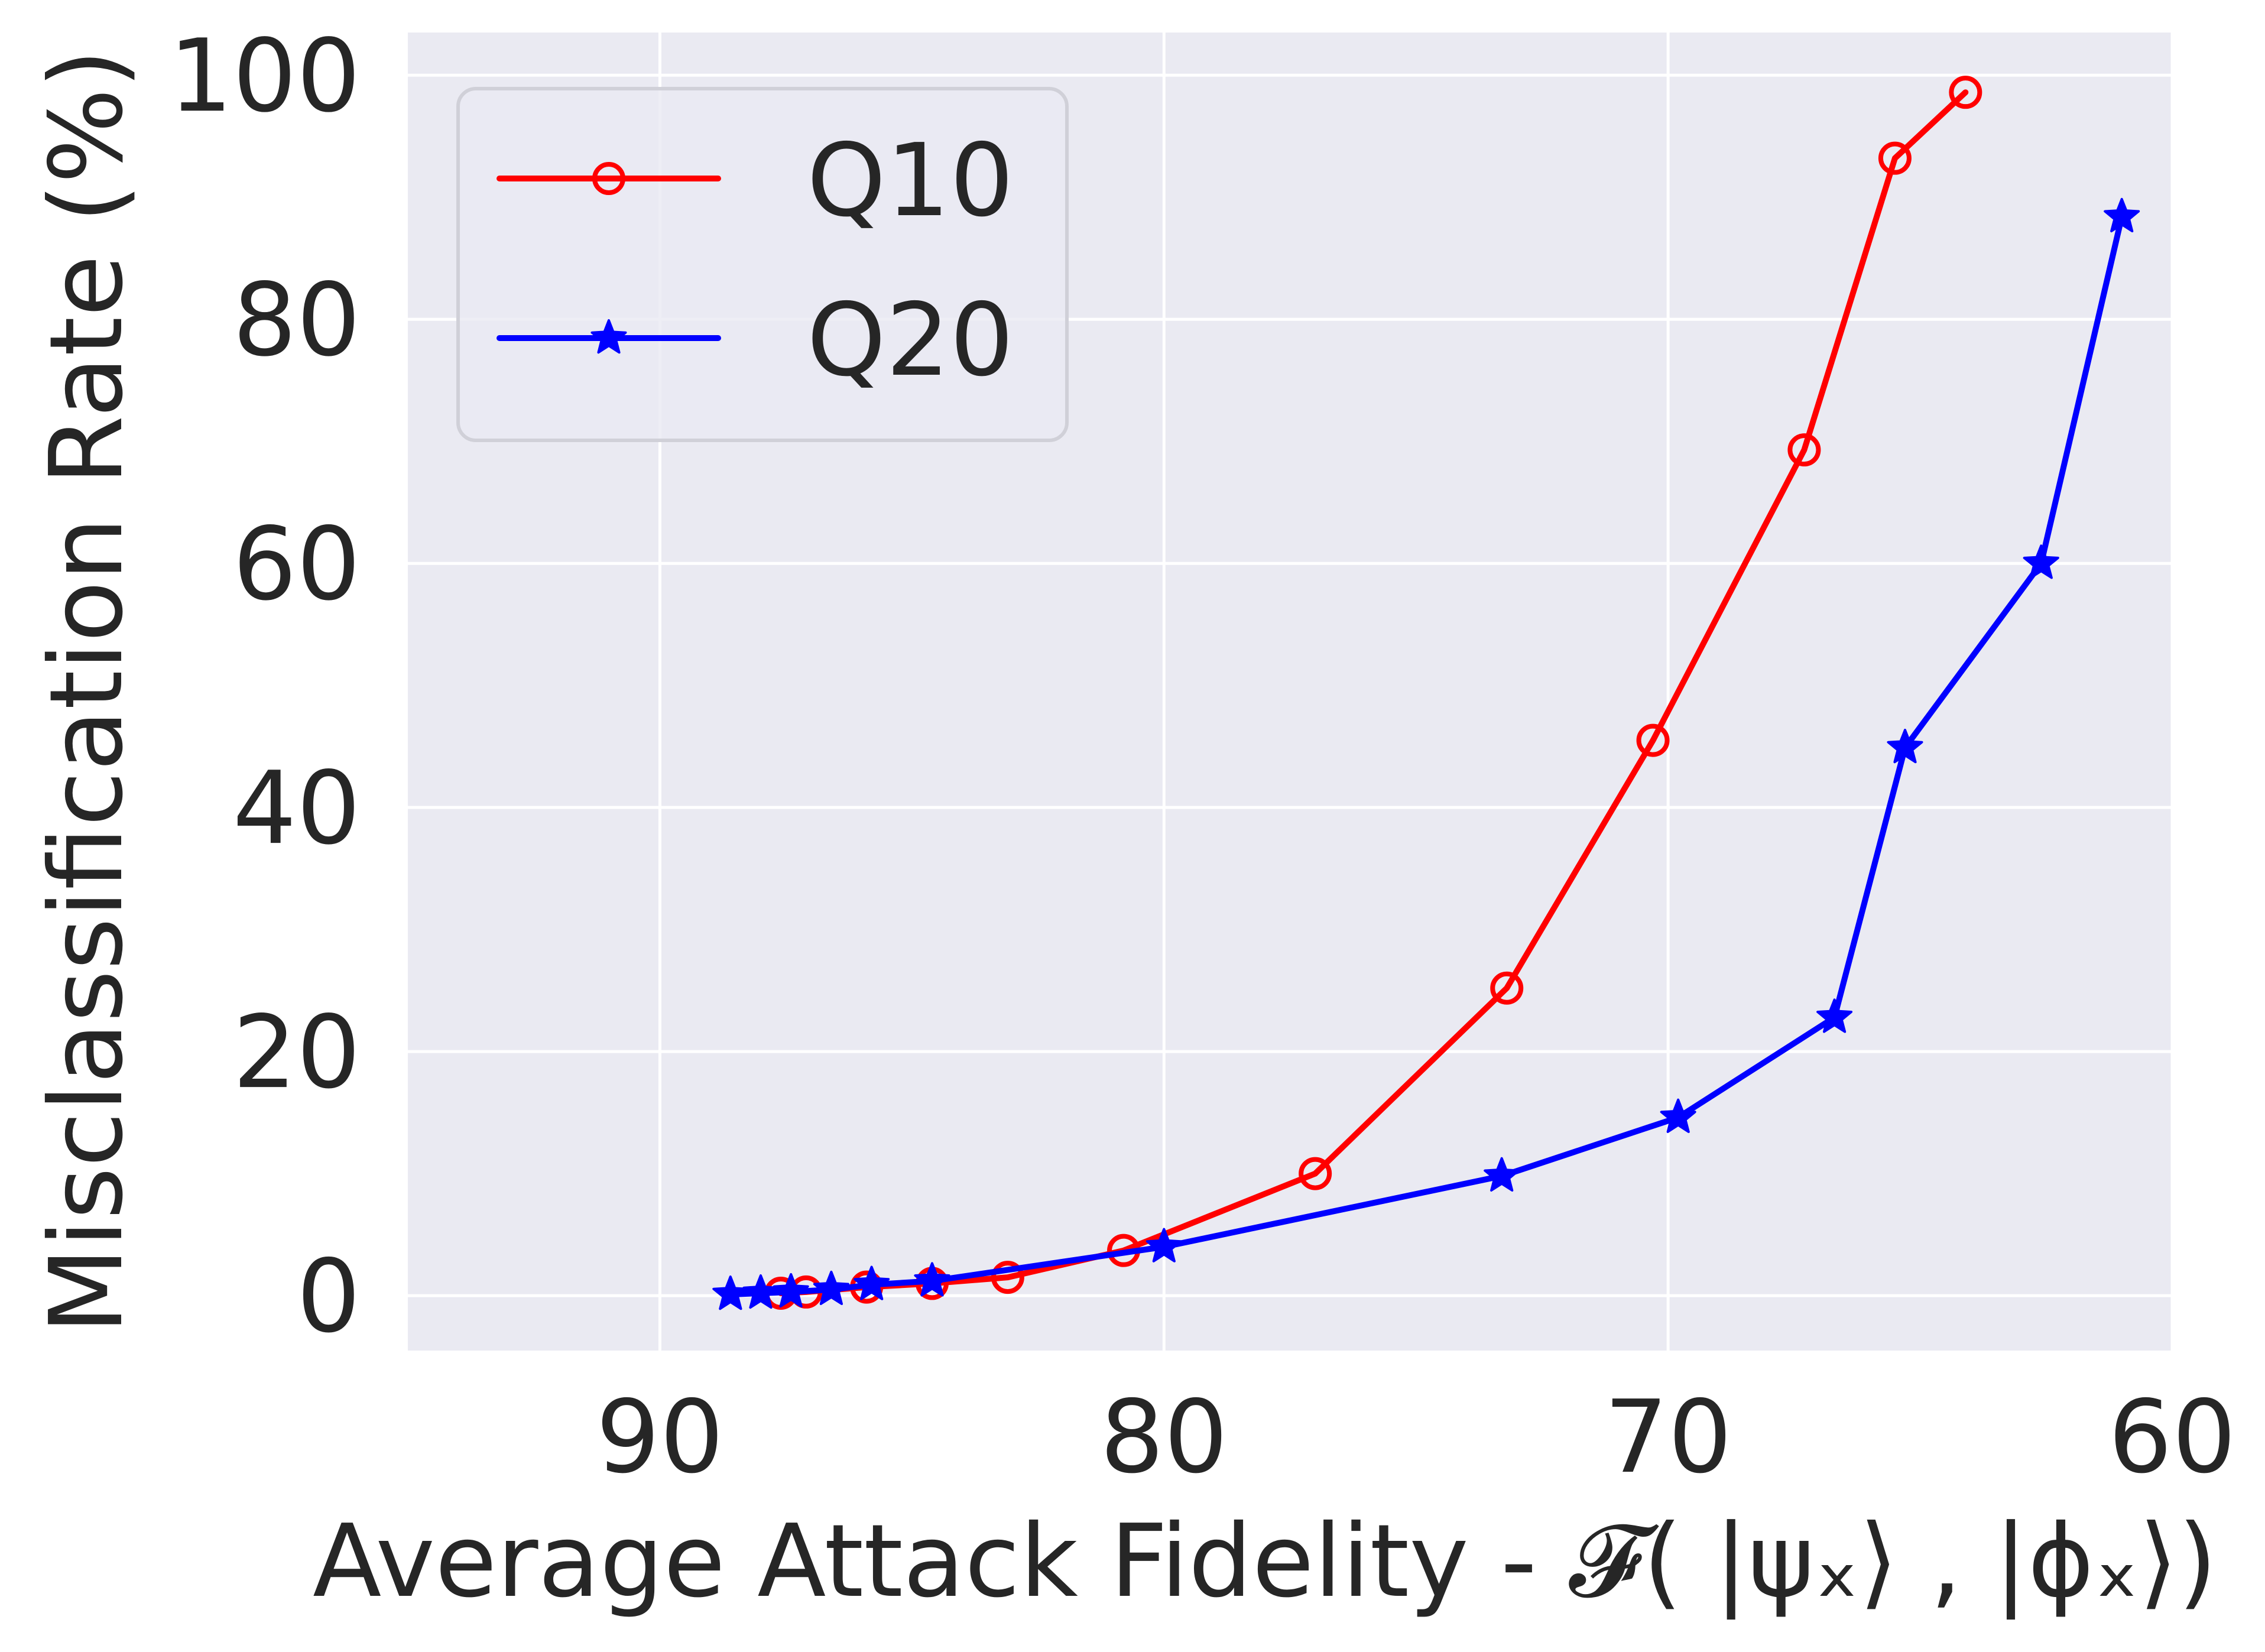  Describe the element at coordinates (2172, 1438) in the screenshot. I see `x-tick-label: 60` at that location.